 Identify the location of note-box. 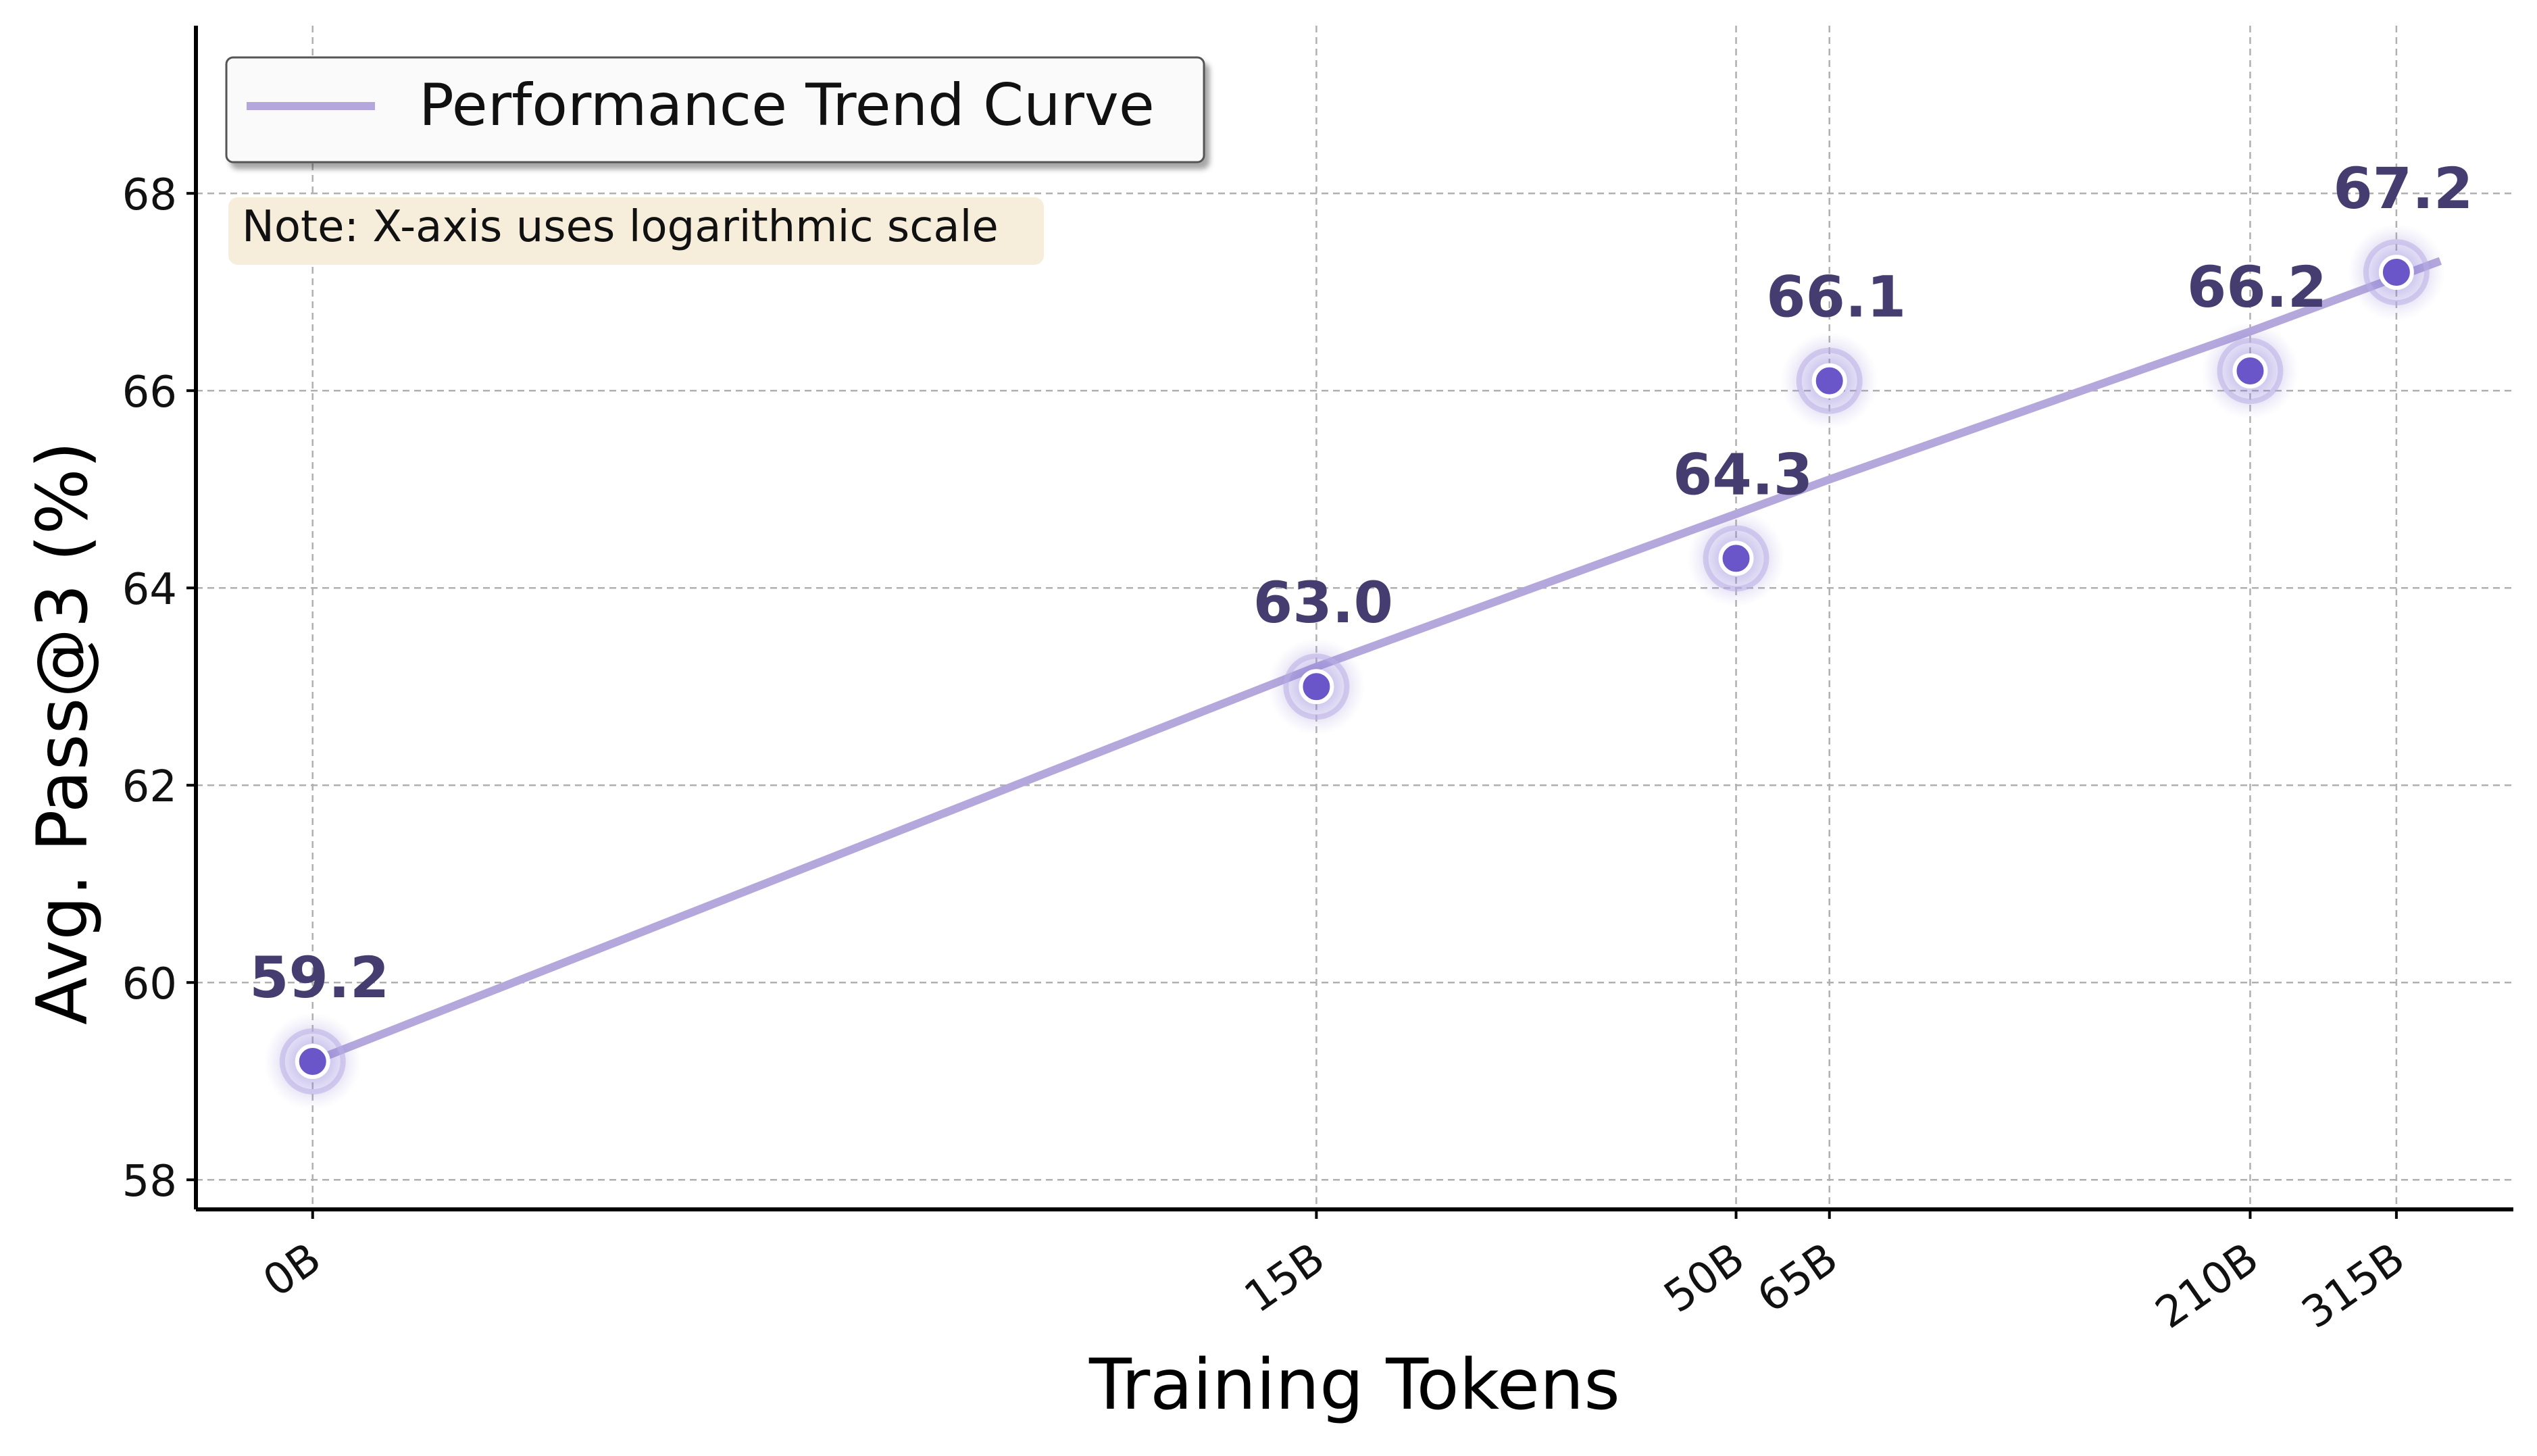
(636, 231).